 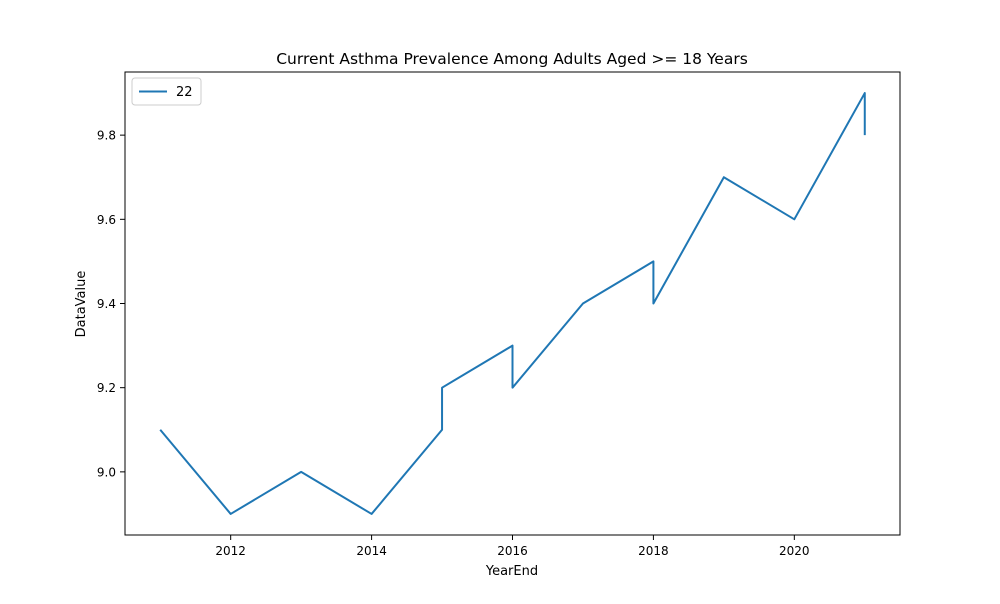 I want to click on x-tick-label: 2016, so click(x=512, y=551).